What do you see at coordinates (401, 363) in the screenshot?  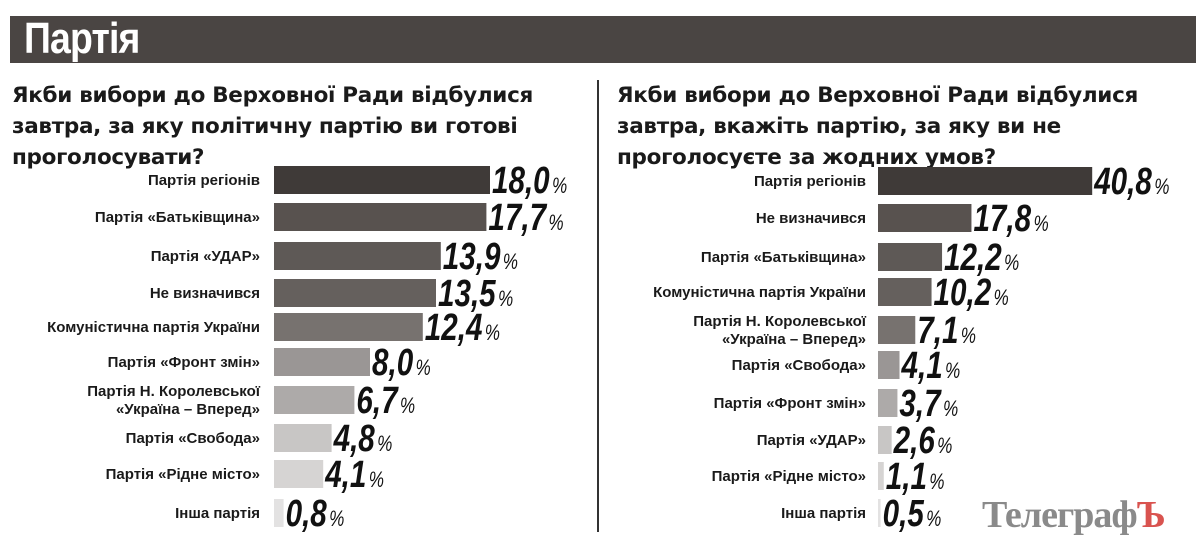 I see `value-label: 8,0%` at bounding box center [401, 363].